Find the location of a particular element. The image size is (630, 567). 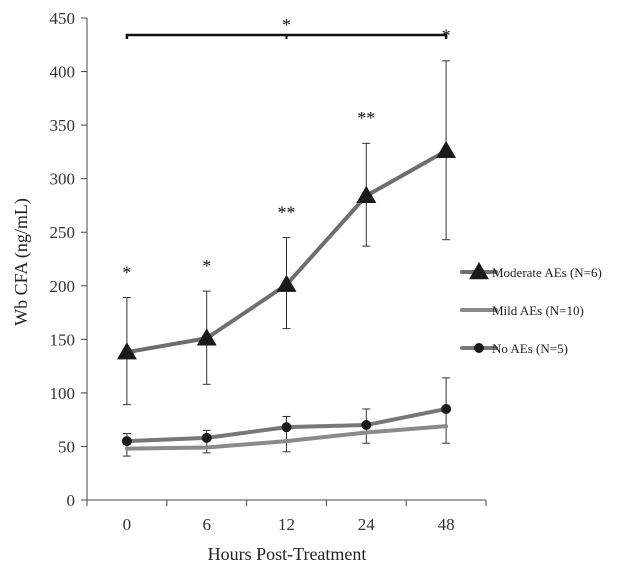

legend-label-1: Mild AEs (N=10) is located at coordinates (538, 310).